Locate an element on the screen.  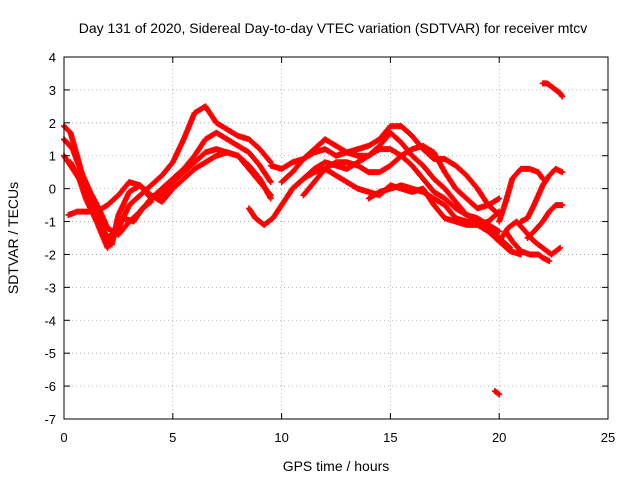
y-tick-label: 2 is located at coordinates (52, 123).